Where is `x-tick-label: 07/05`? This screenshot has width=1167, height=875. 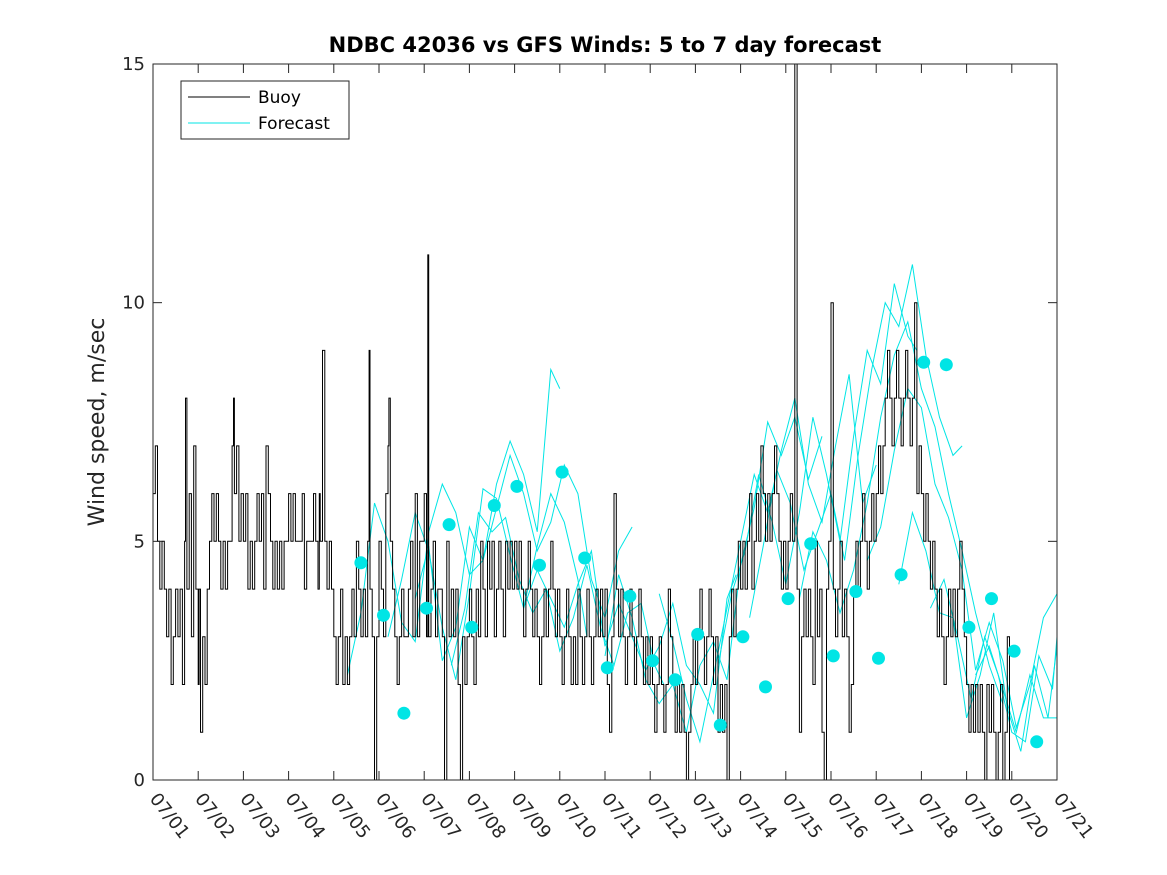
x-tick-label: 07/05 is located at coordinates (350, 816).